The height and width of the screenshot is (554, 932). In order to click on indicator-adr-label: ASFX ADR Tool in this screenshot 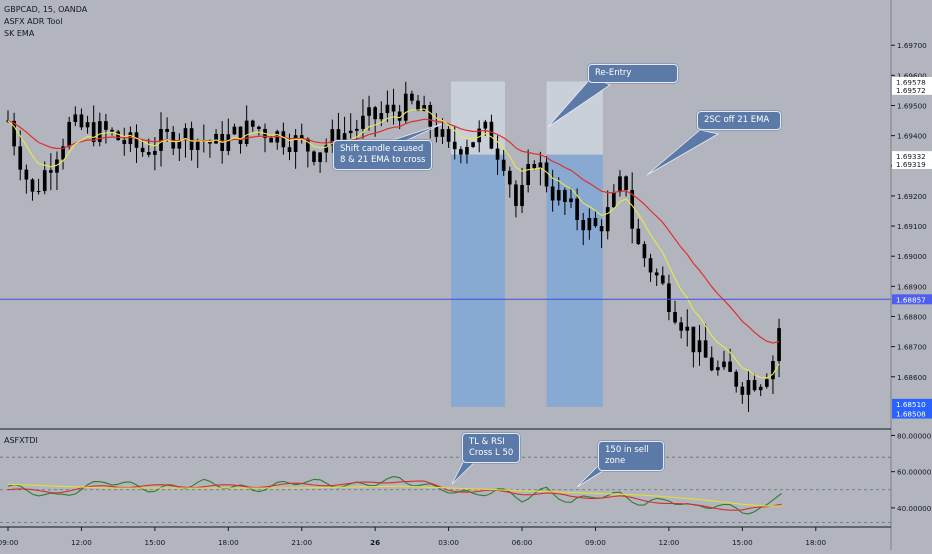, I will do `click(33, 21)`.